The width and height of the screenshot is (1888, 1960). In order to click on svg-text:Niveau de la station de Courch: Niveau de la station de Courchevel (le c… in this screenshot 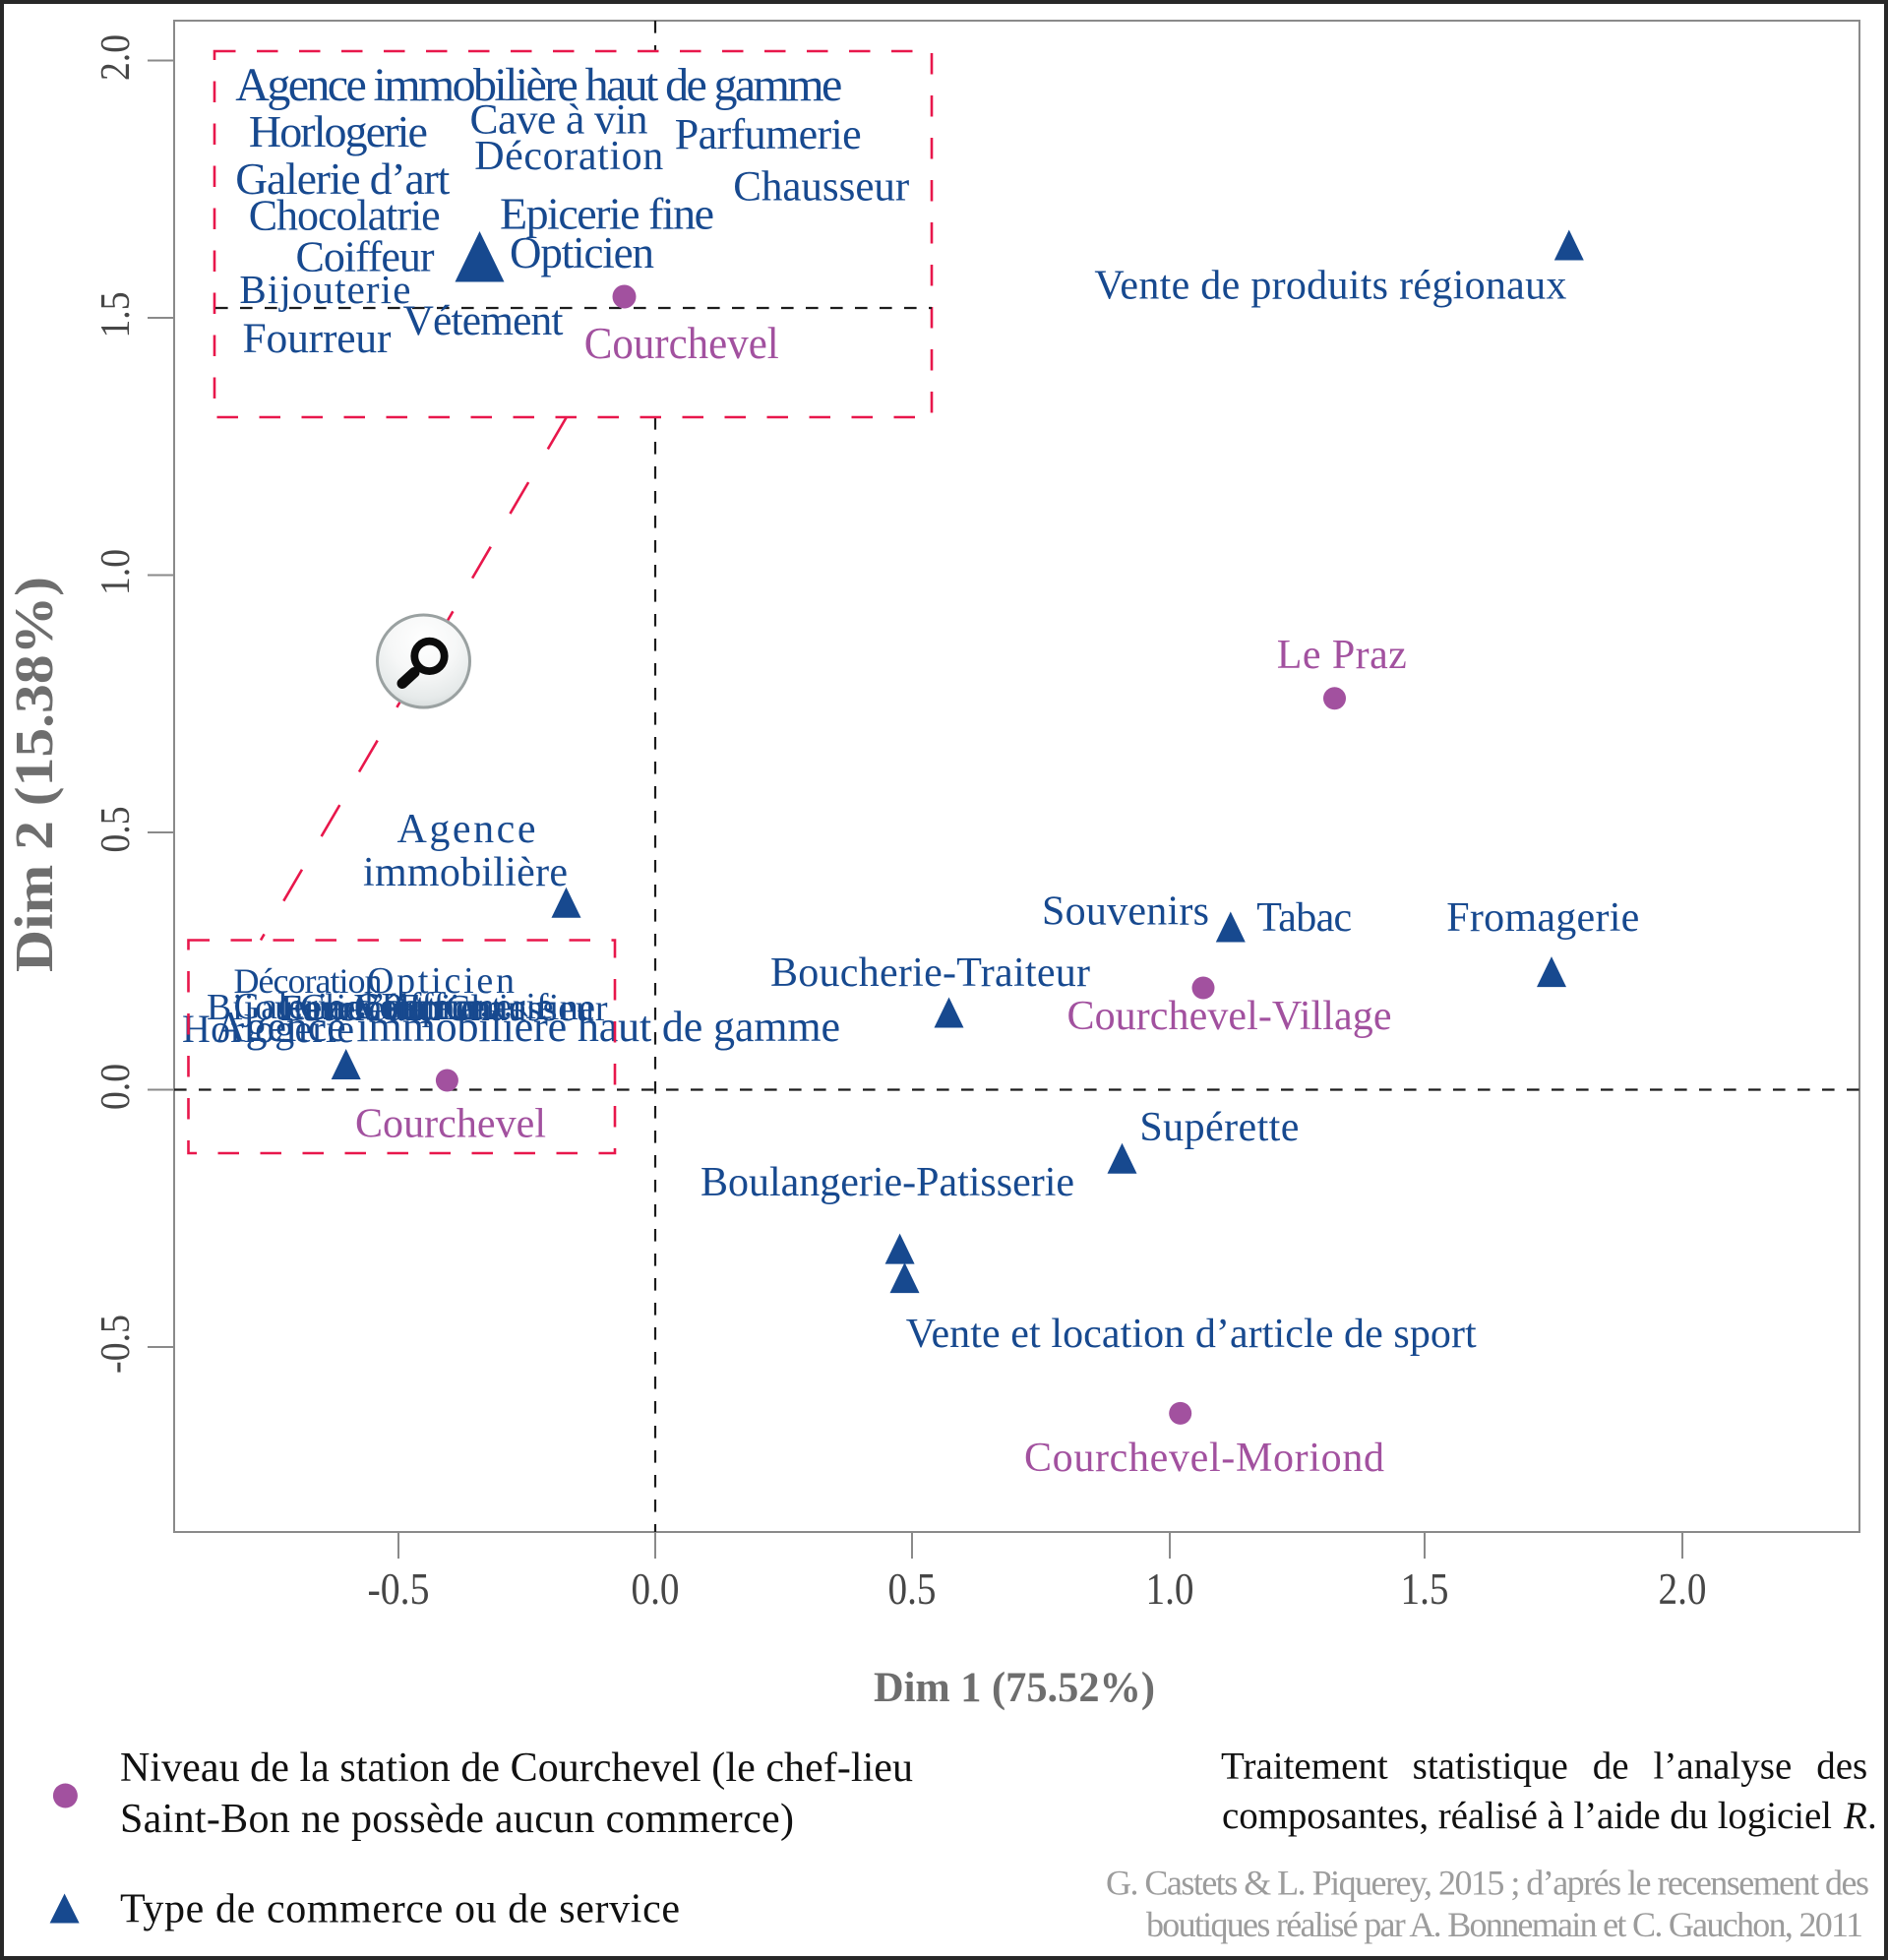, I will do `click(516, 1768)`.